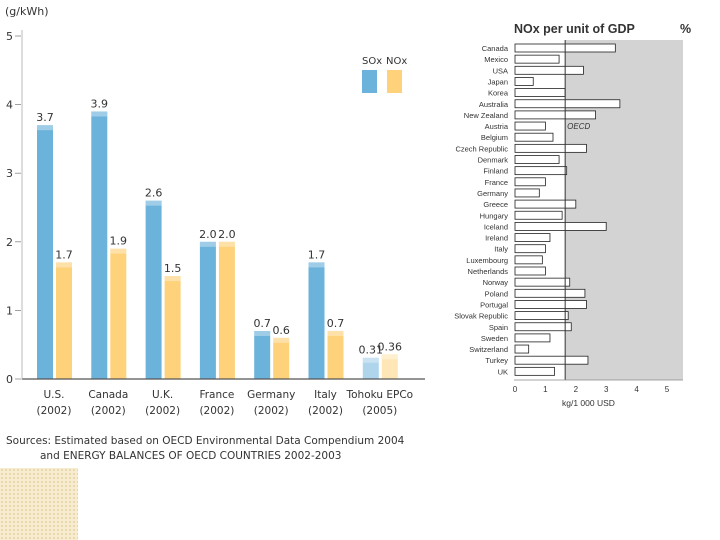 The width and height of the screenshot is (720, 540). Describe the element at coordinates (501, 249) in the screenshot. I see `country-label: Italy` at that location.